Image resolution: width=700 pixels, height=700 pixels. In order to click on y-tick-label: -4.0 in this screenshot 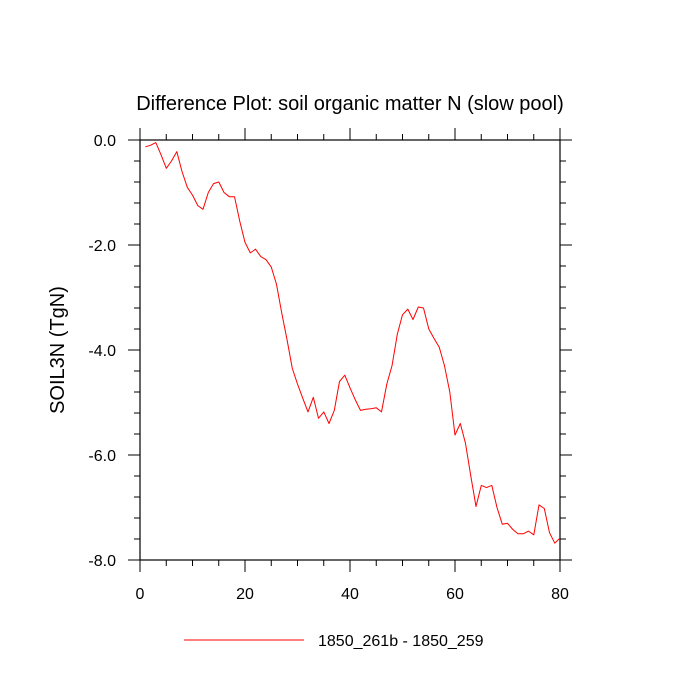, I will do `click(102, 351)`.